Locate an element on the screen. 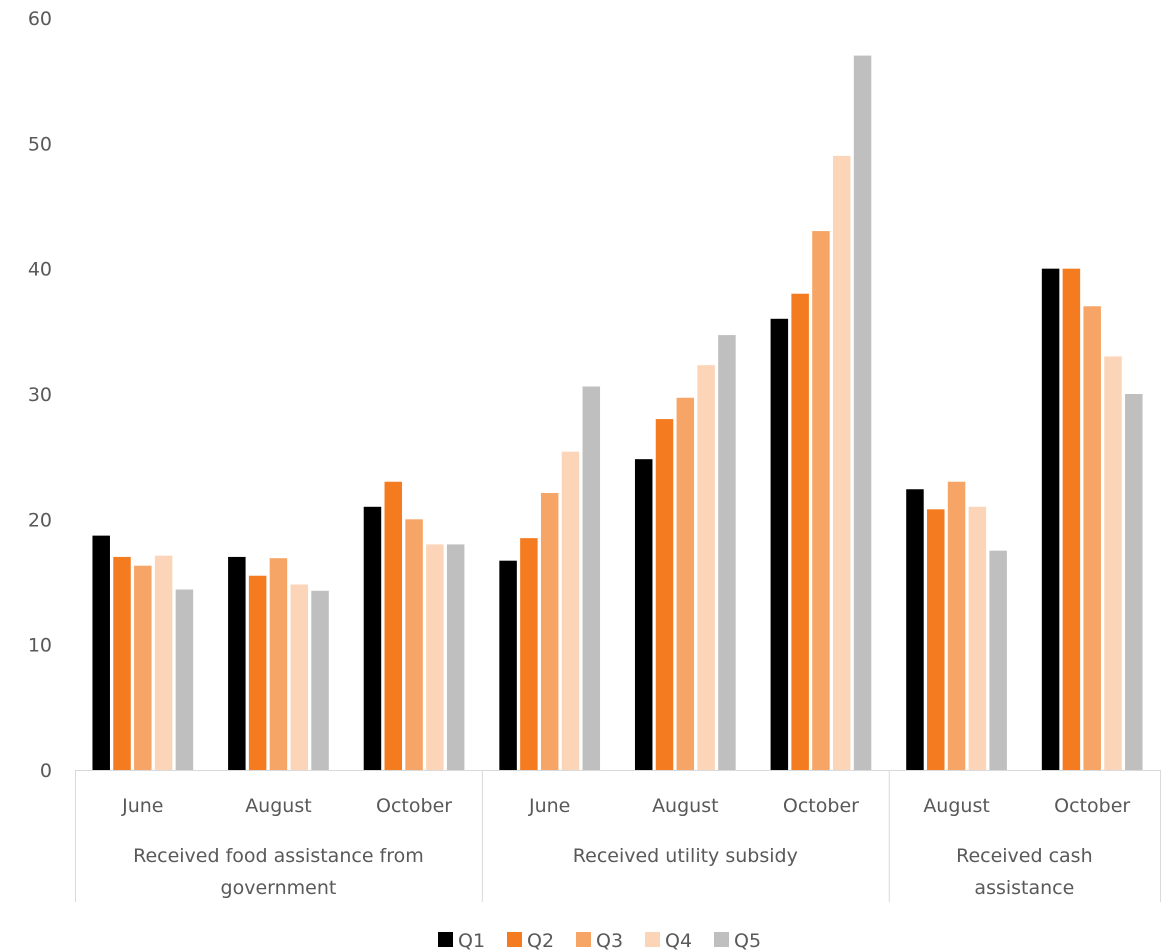 The height and width of the screenshot is (951, 1163). axes is located at coordinates (618, 836).